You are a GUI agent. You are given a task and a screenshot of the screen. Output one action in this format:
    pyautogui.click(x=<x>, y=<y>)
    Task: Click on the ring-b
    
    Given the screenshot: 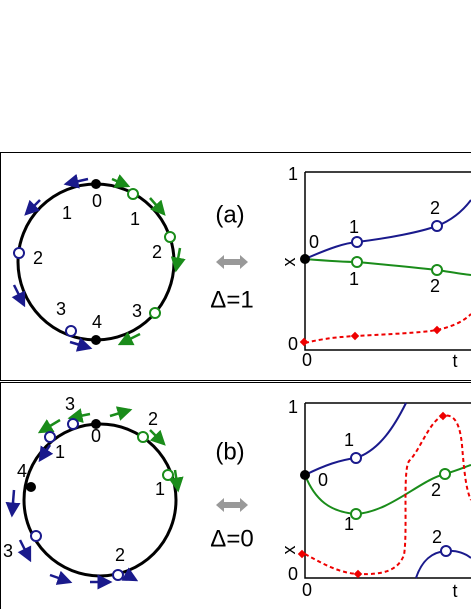 What is the action you would take?
    pyautogui.click(x=94, y=498)
    